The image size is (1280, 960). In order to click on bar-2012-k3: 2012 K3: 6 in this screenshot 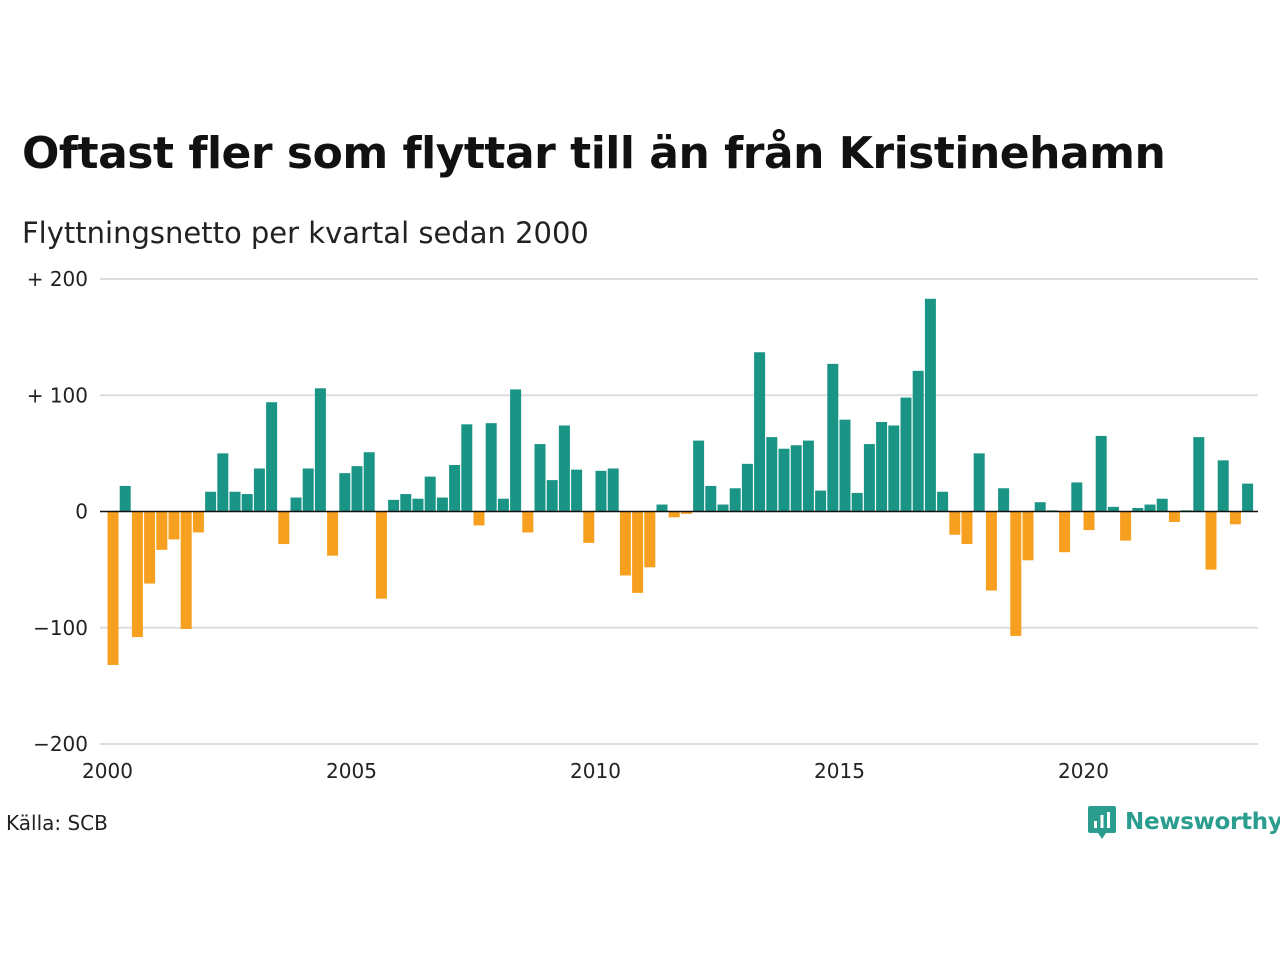, I will do `click(723, 508)`.